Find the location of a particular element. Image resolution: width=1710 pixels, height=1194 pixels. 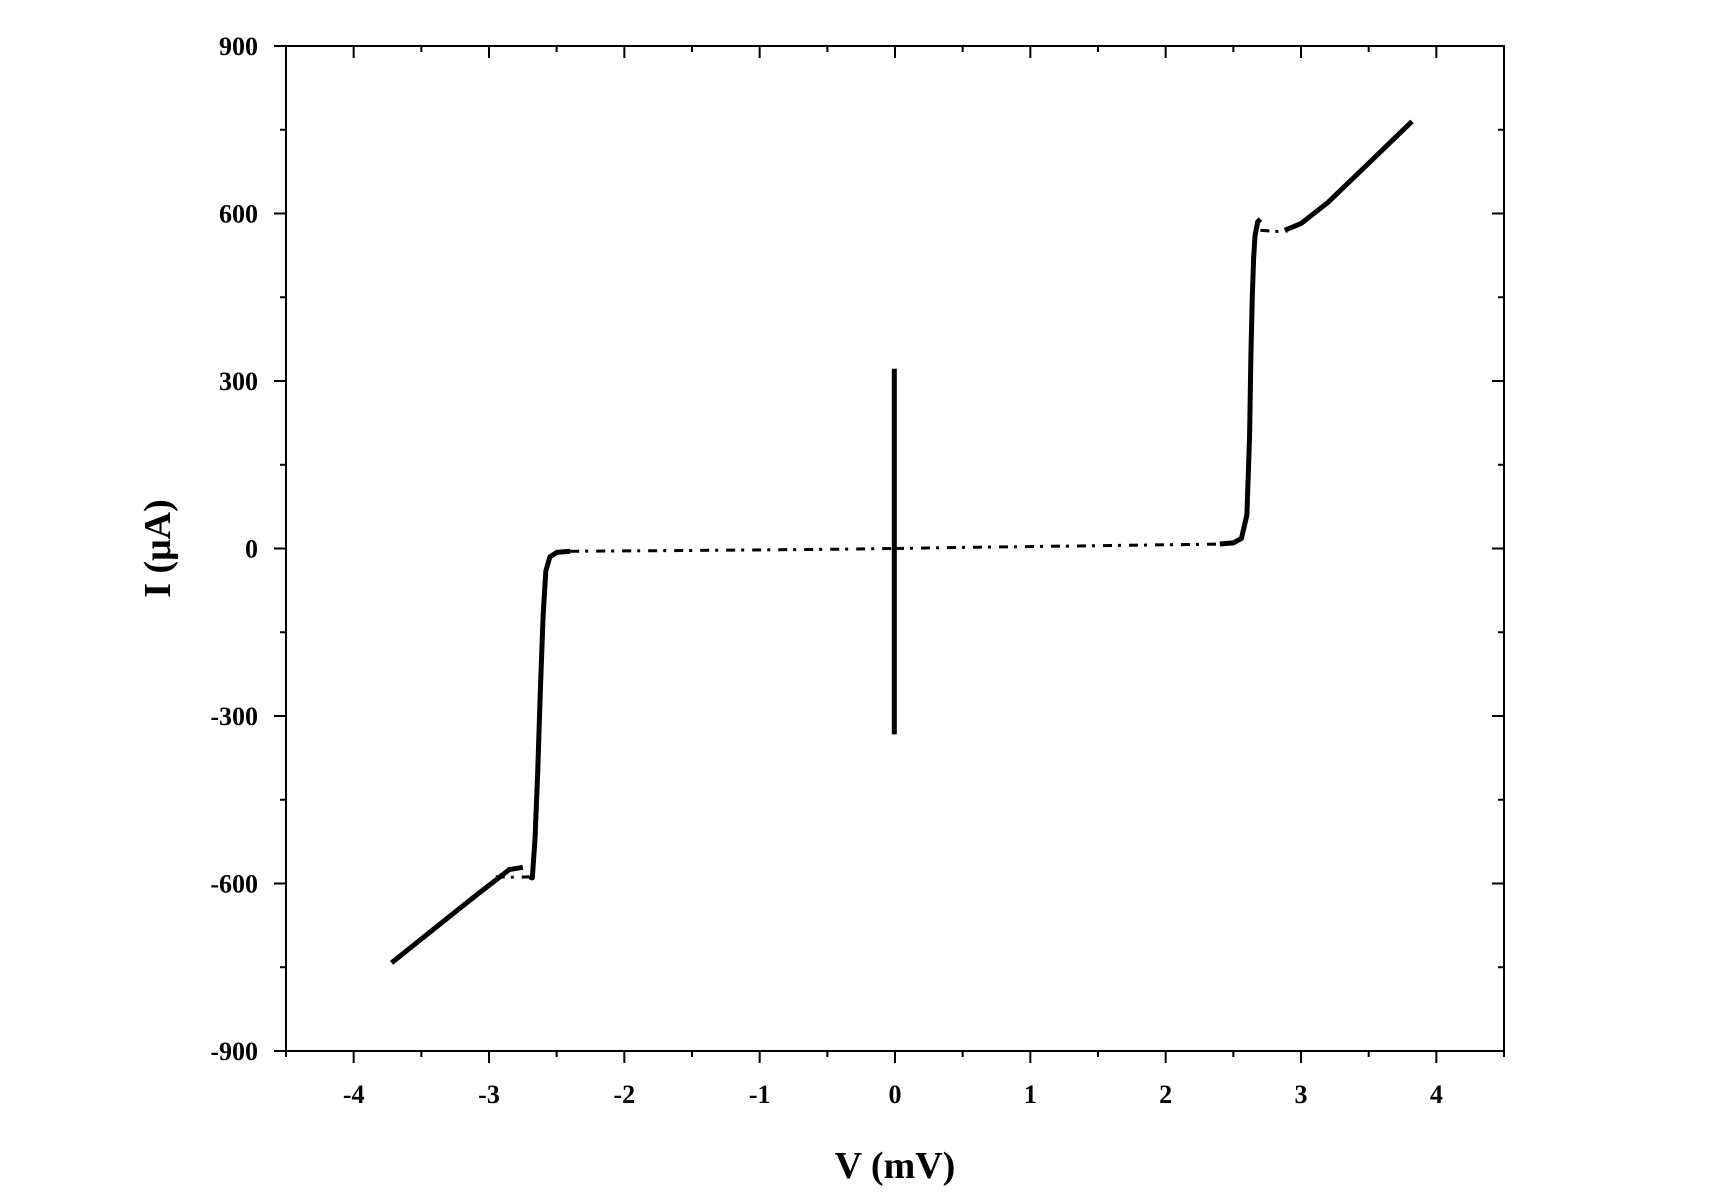

x-axis-title: V (mV) is located at coordinates (895, 1166).